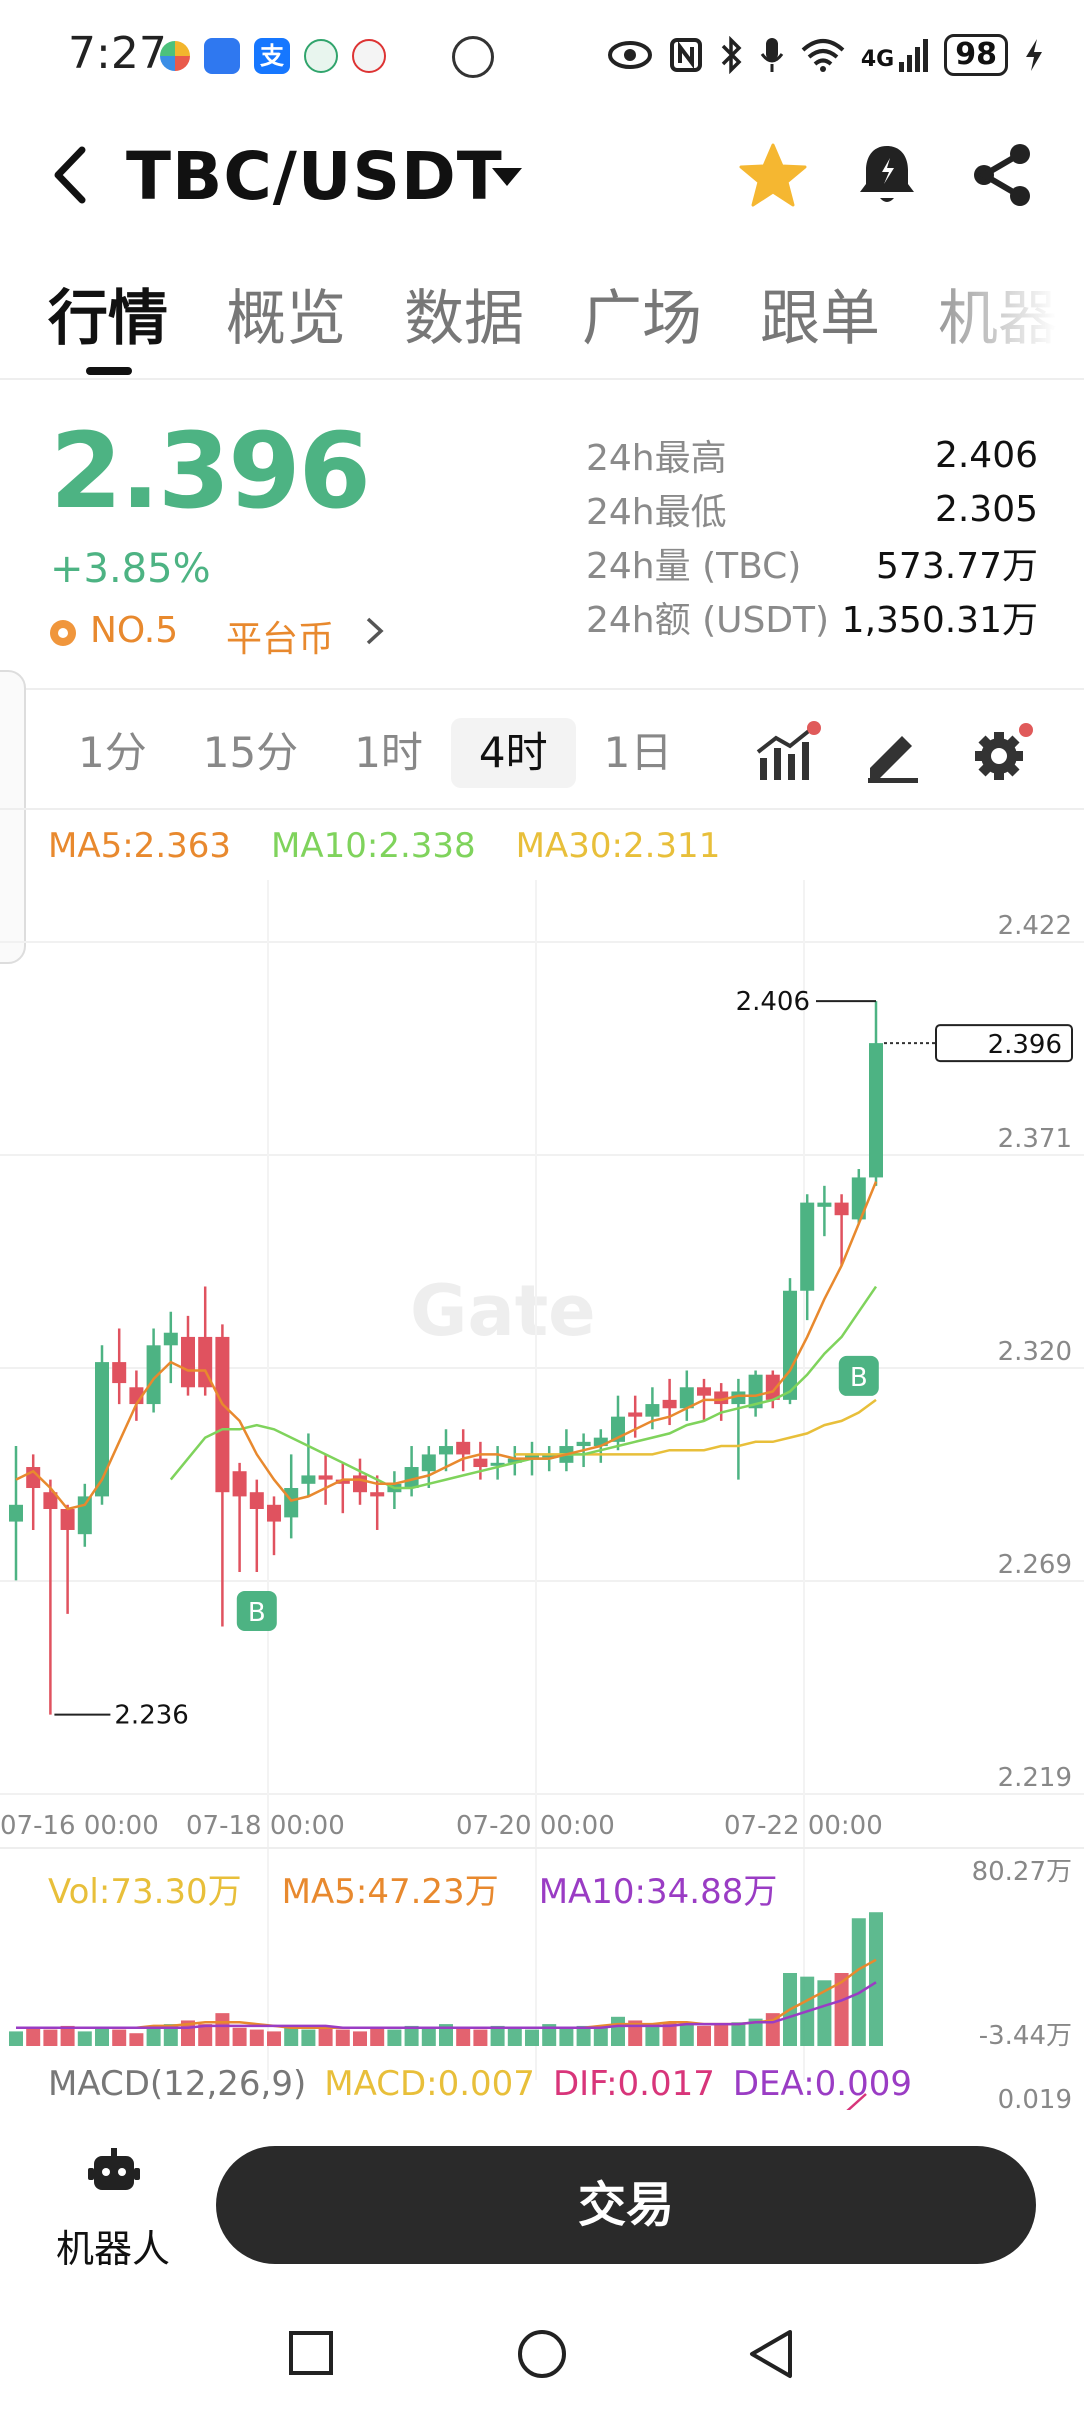 The image size is (1084, 2412). What do you see at coordinates (113, 2249) in the screenshot?
I see `robot-button: 机器人` at bounding box center [113, 2249].